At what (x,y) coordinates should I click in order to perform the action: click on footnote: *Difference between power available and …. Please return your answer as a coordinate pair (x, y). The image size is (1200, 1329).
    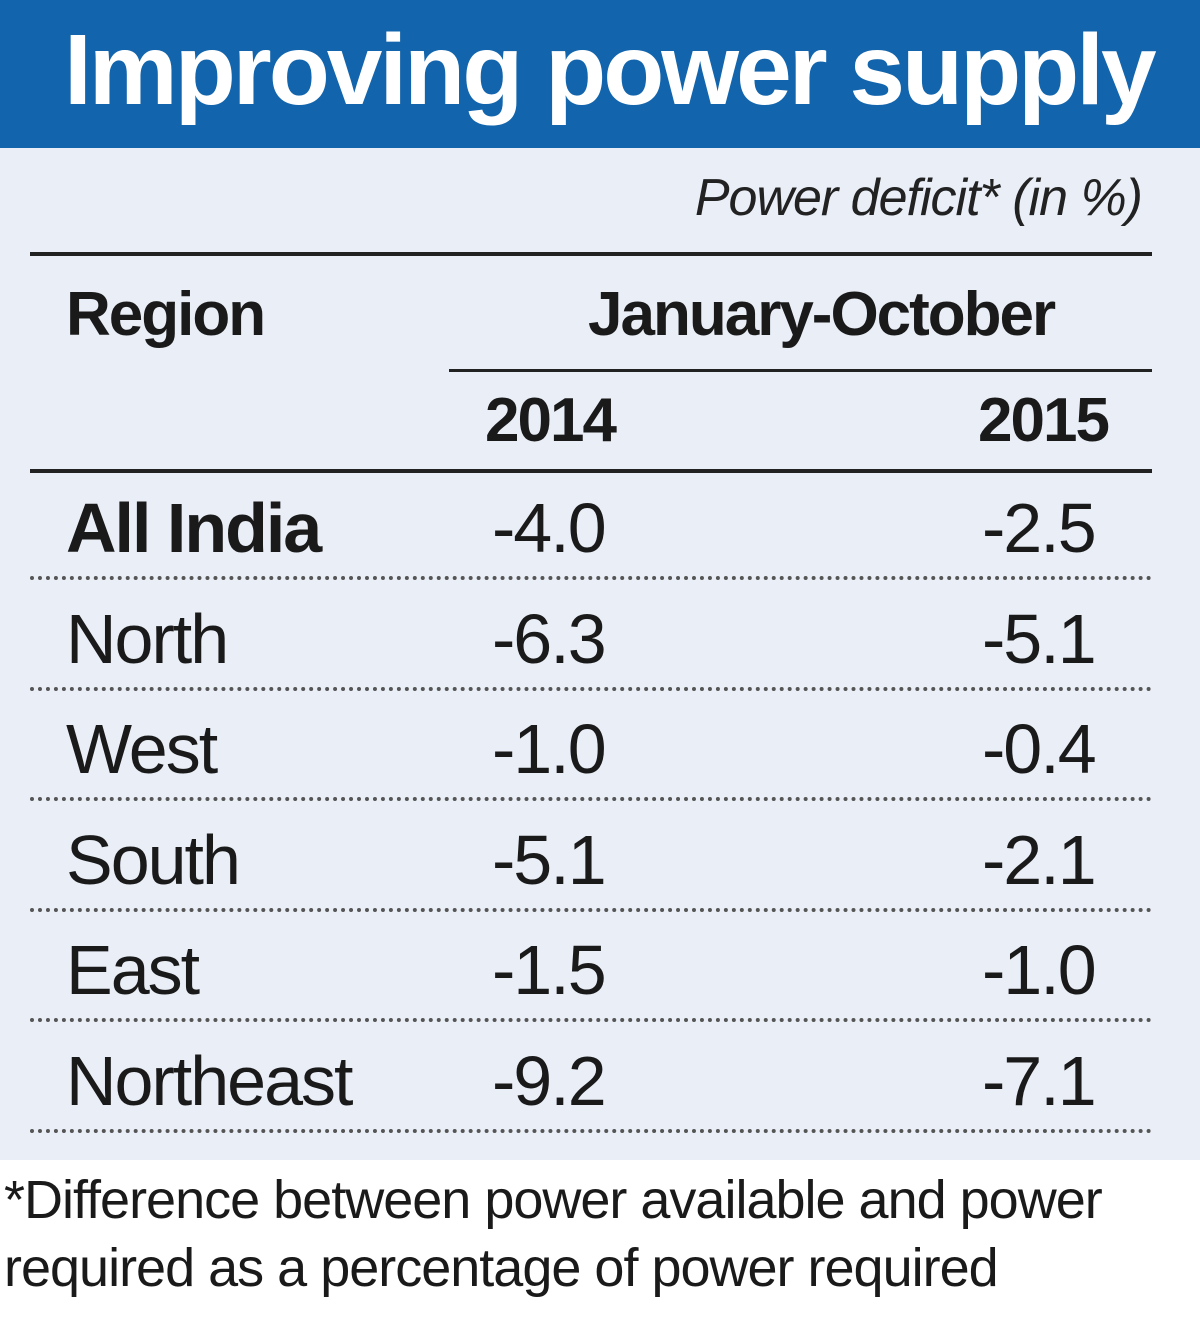
    Looking at the image, I should click on (553, 1234).